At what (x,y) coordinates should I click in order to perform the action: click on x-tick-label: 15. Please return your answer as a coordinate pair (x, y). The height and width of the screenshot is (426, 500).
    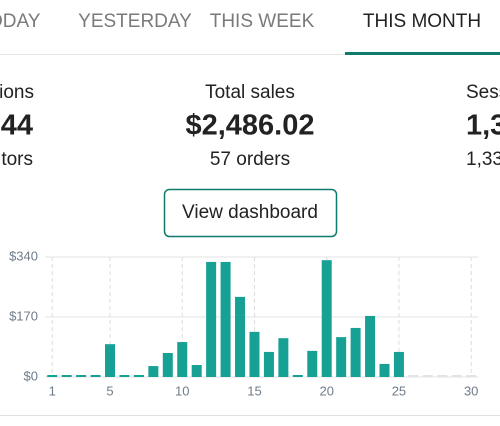
    Looking at the image, I should click on (254, 390).